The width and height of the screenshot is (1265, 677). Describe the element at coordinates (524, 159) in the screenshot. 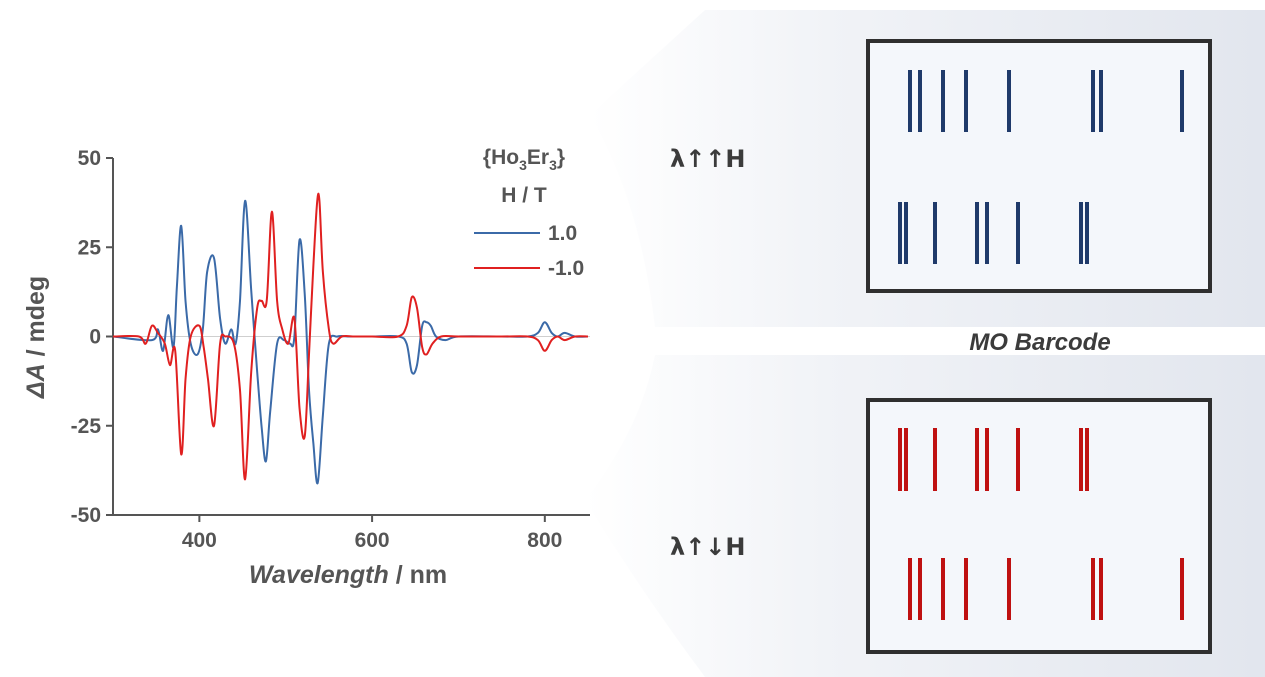

I see `legend-title: {Ho3Er3}` at that location.